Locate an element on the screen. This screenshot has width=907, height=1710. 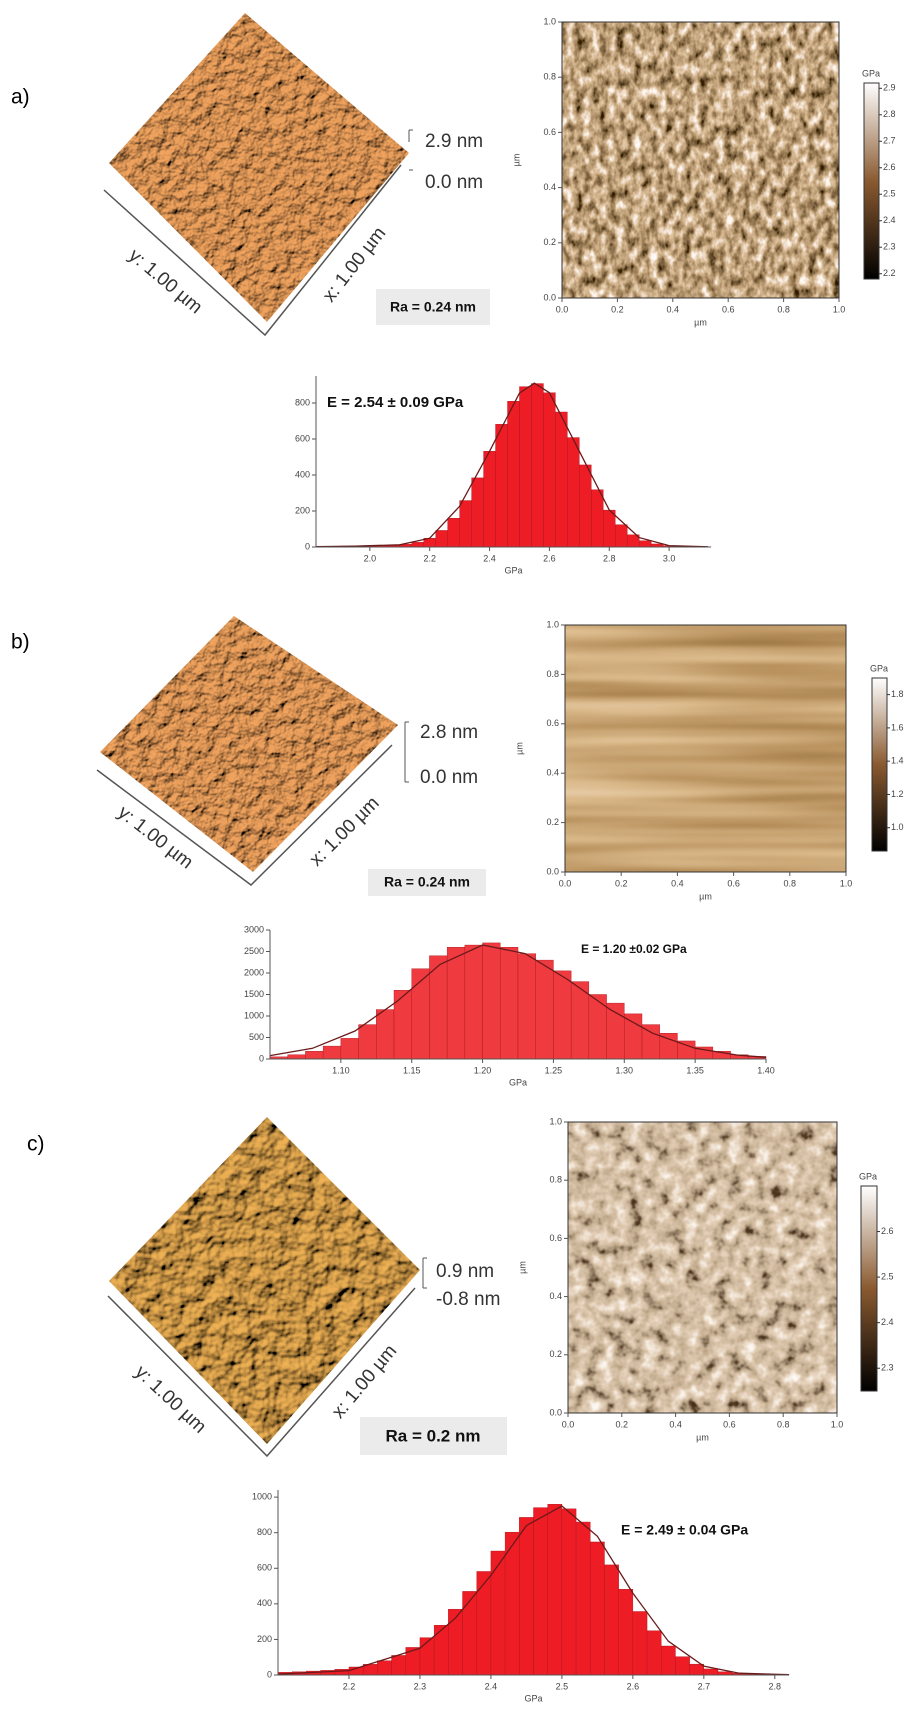
y-axis-label: y: 1.00 µm is located at coordinates (170, 1400).